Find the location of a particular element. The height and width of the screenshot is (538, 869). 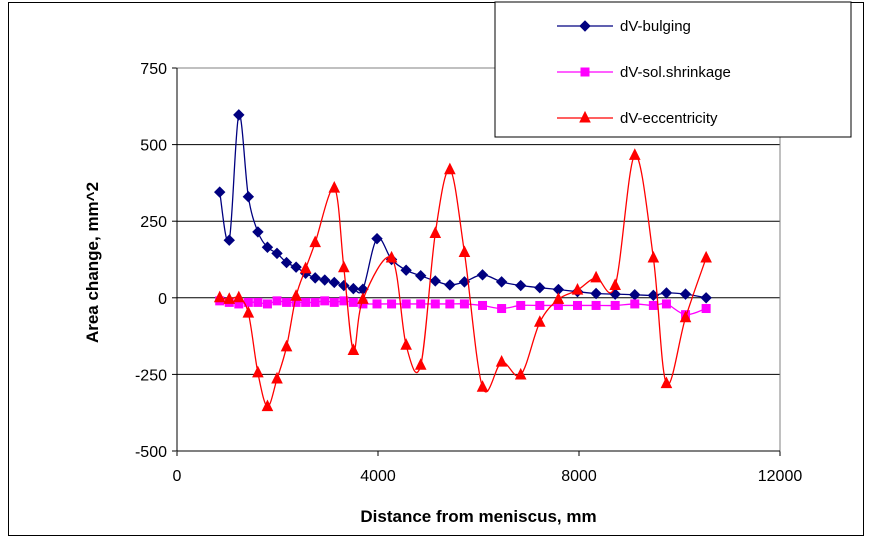

series-dv-sol-shrinkage is located at coordinates (463, 308).